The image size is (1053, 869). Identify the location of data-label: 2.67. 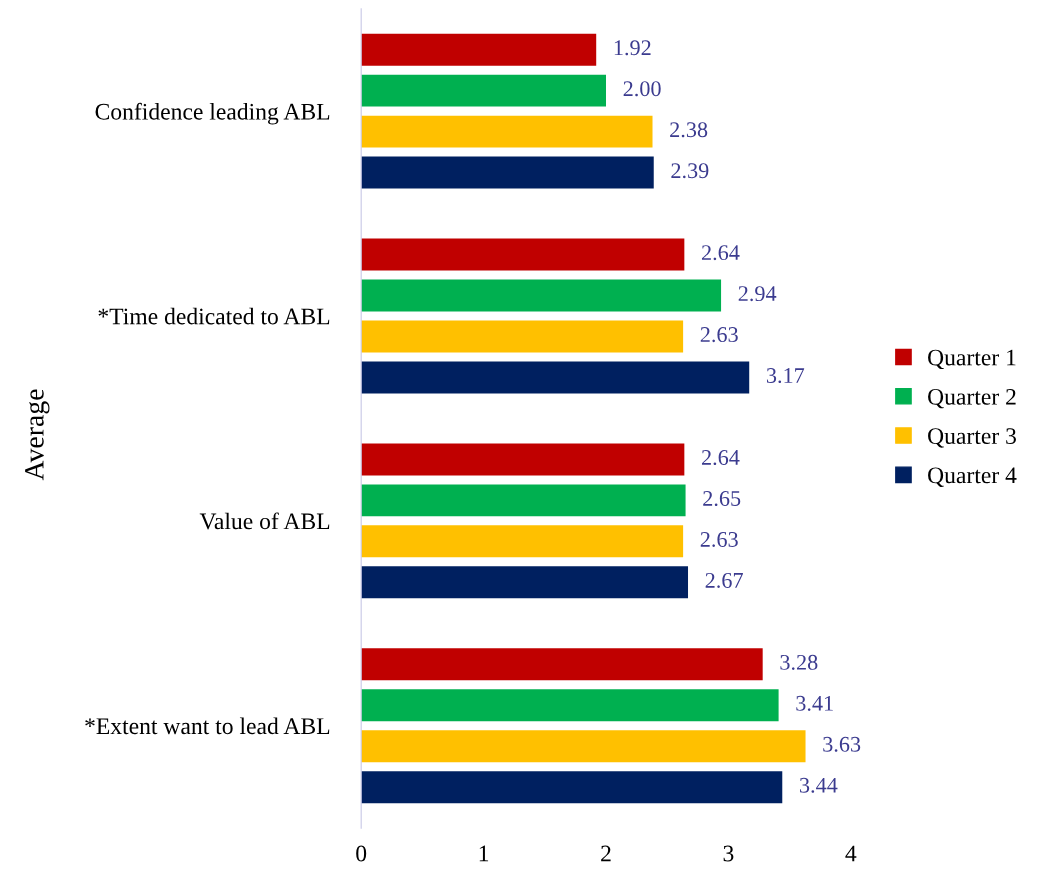
(724, 580).